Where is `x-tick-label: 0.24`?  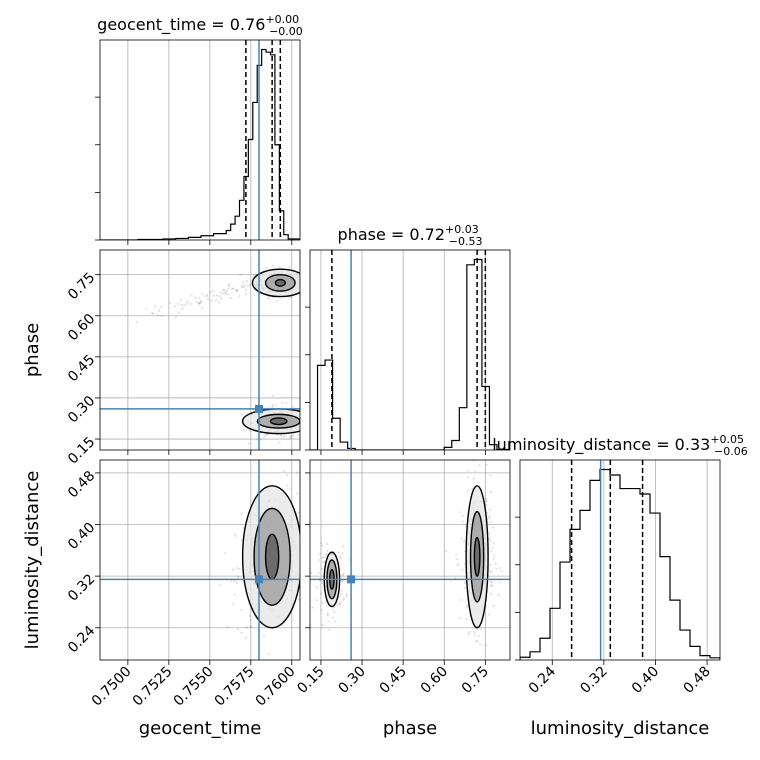 x-tick-label: 0.24 is located at coordinates (542, 679).